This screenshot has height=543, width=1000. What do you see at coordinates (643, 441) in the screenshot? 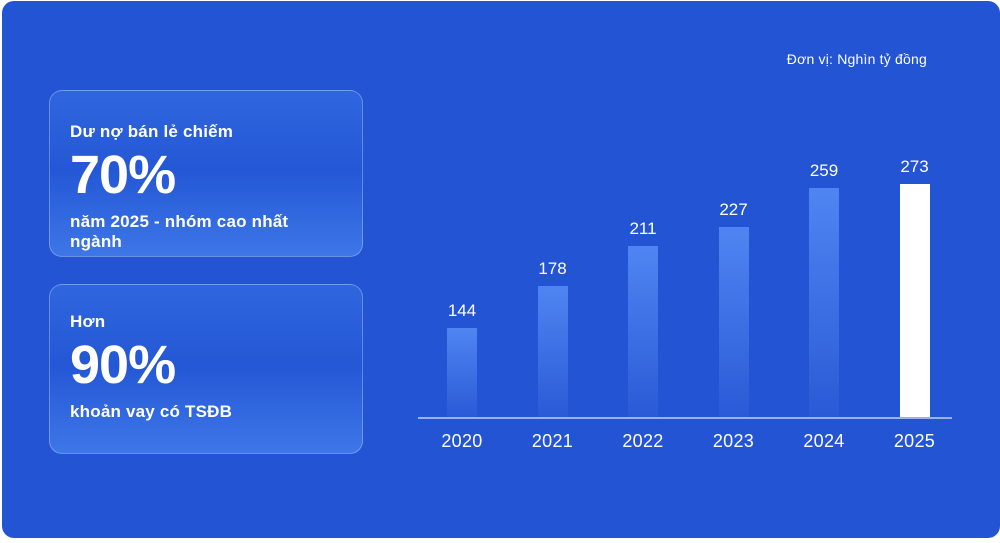
I see `x-axis-tick-label: 2022` at bounding box center [643, 441].